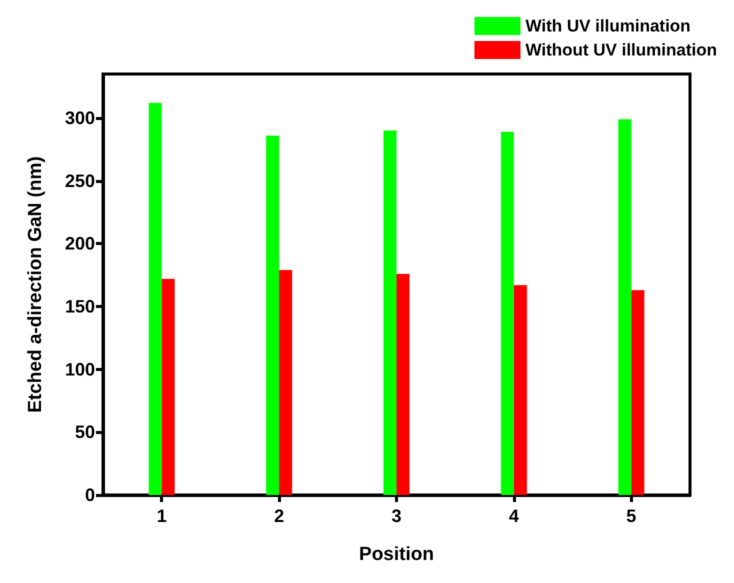 This screenshot has width=734, height=583. What do you see at coordinates (608, 26) in the screenshot?
I see `legend-label: With UV illumination` at bounding box center [608, 26].